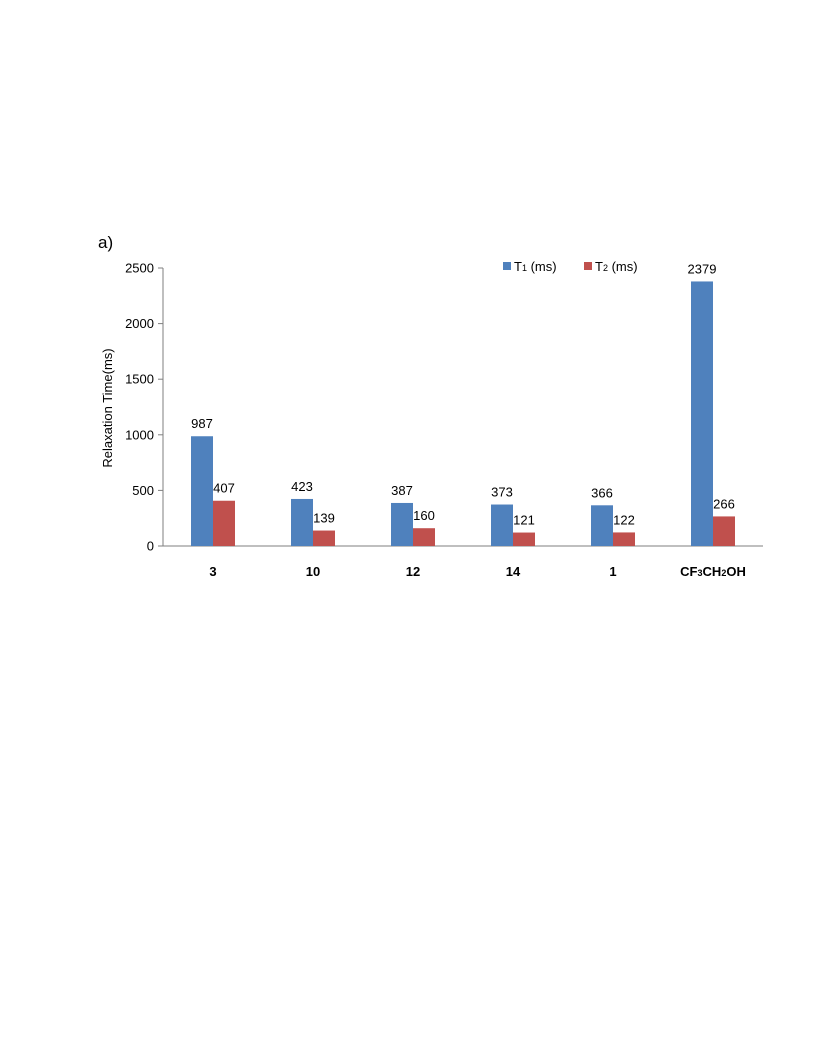  I want to click on data-label: 121, so click(524, 520).